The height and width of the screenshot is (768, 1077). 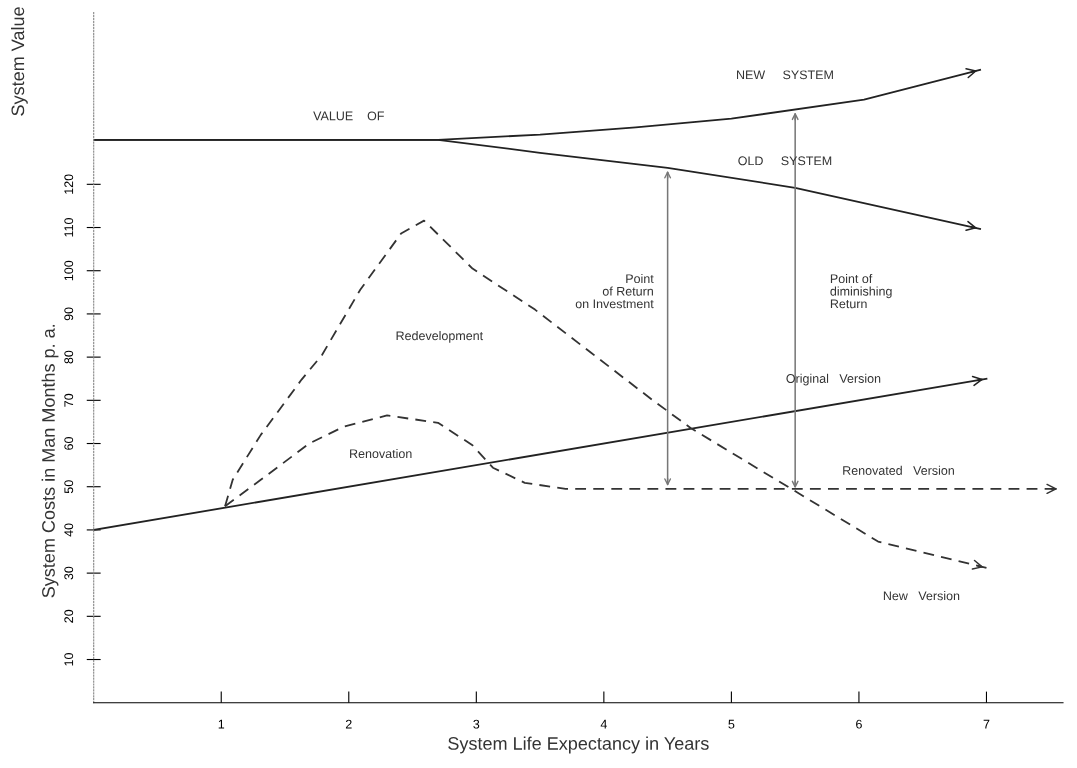 What do you see at coordinates (440, 336) in the screenshot?
I see `annotation: Redevelopment` at bounding box center [440, 336].